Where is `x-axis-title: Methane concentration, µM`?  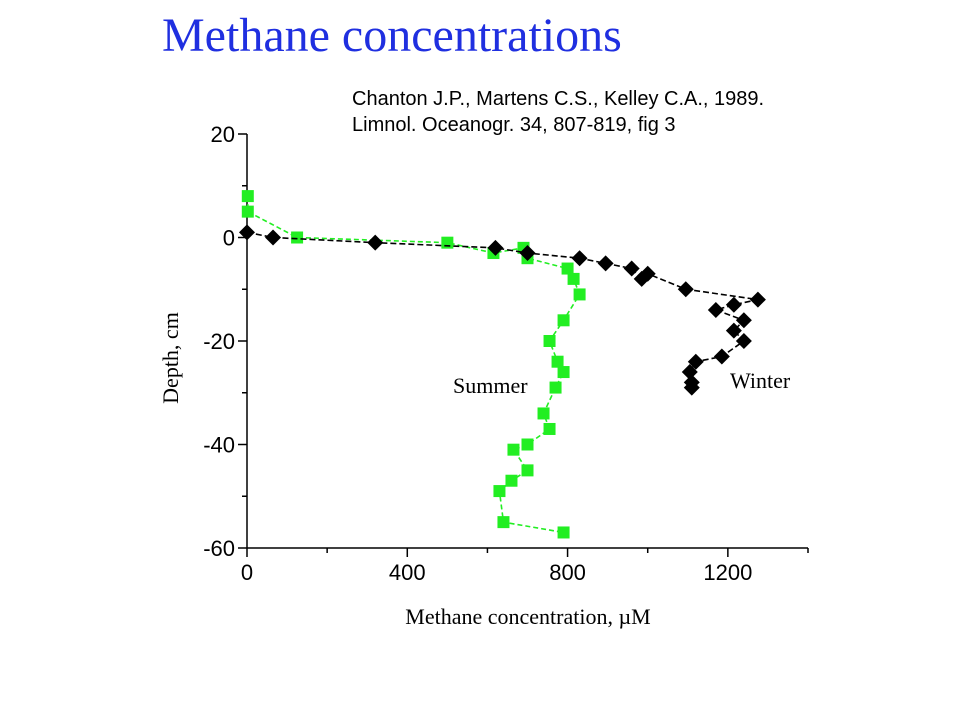
x-axis-title: Methane concentration, µM is located at coordinates (527, 616).